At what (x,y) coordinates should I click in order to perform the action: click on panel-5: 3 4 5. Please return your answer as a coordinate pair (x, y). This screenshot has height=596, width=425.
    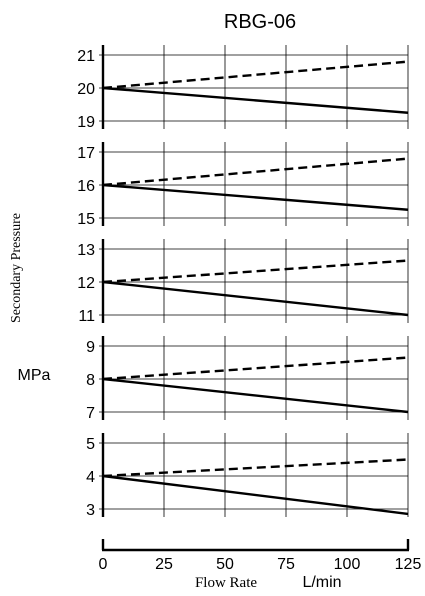
    Looking at the image, I should click on (247, 476).